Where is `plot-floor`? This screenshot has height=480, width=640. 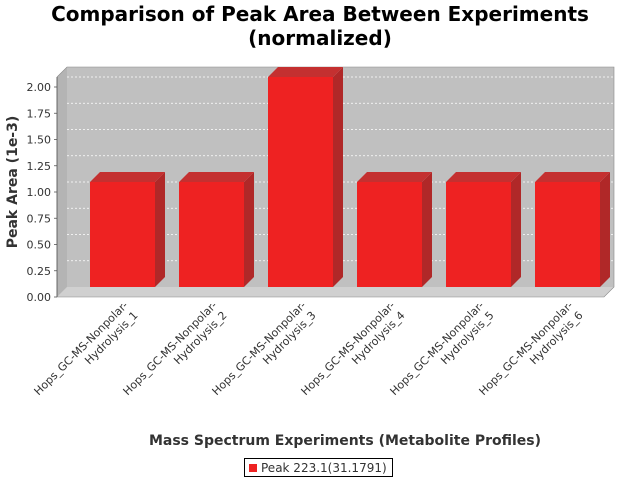
plot-floor is located at coordinates (335, 292).